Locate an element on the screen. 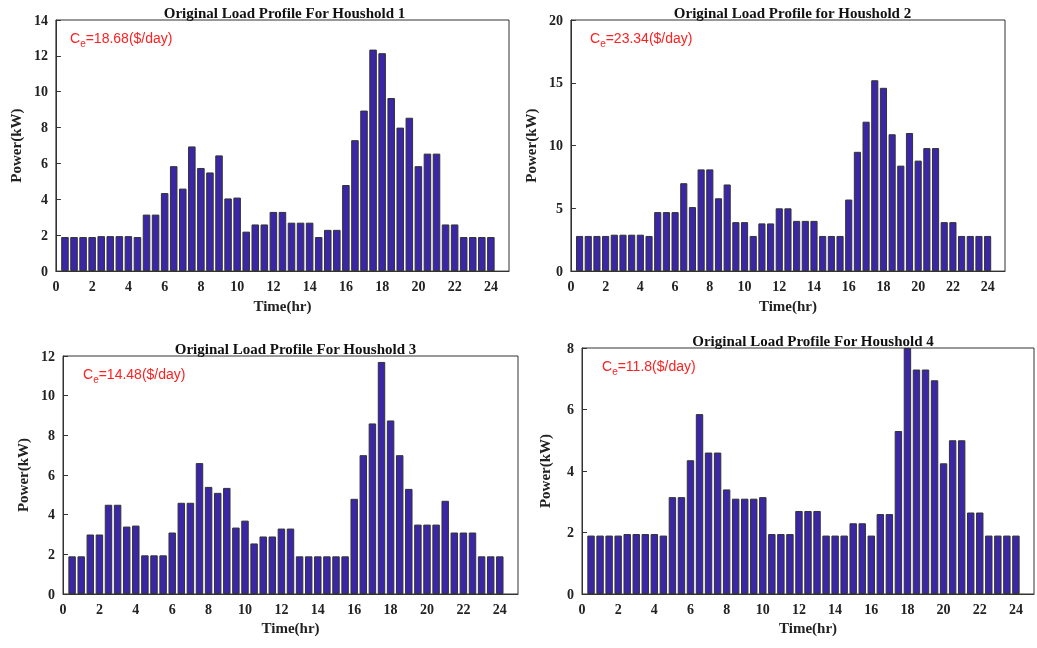  chart-title: Original Load Profile For Houshold 4 is located at coordinates (813, 340).